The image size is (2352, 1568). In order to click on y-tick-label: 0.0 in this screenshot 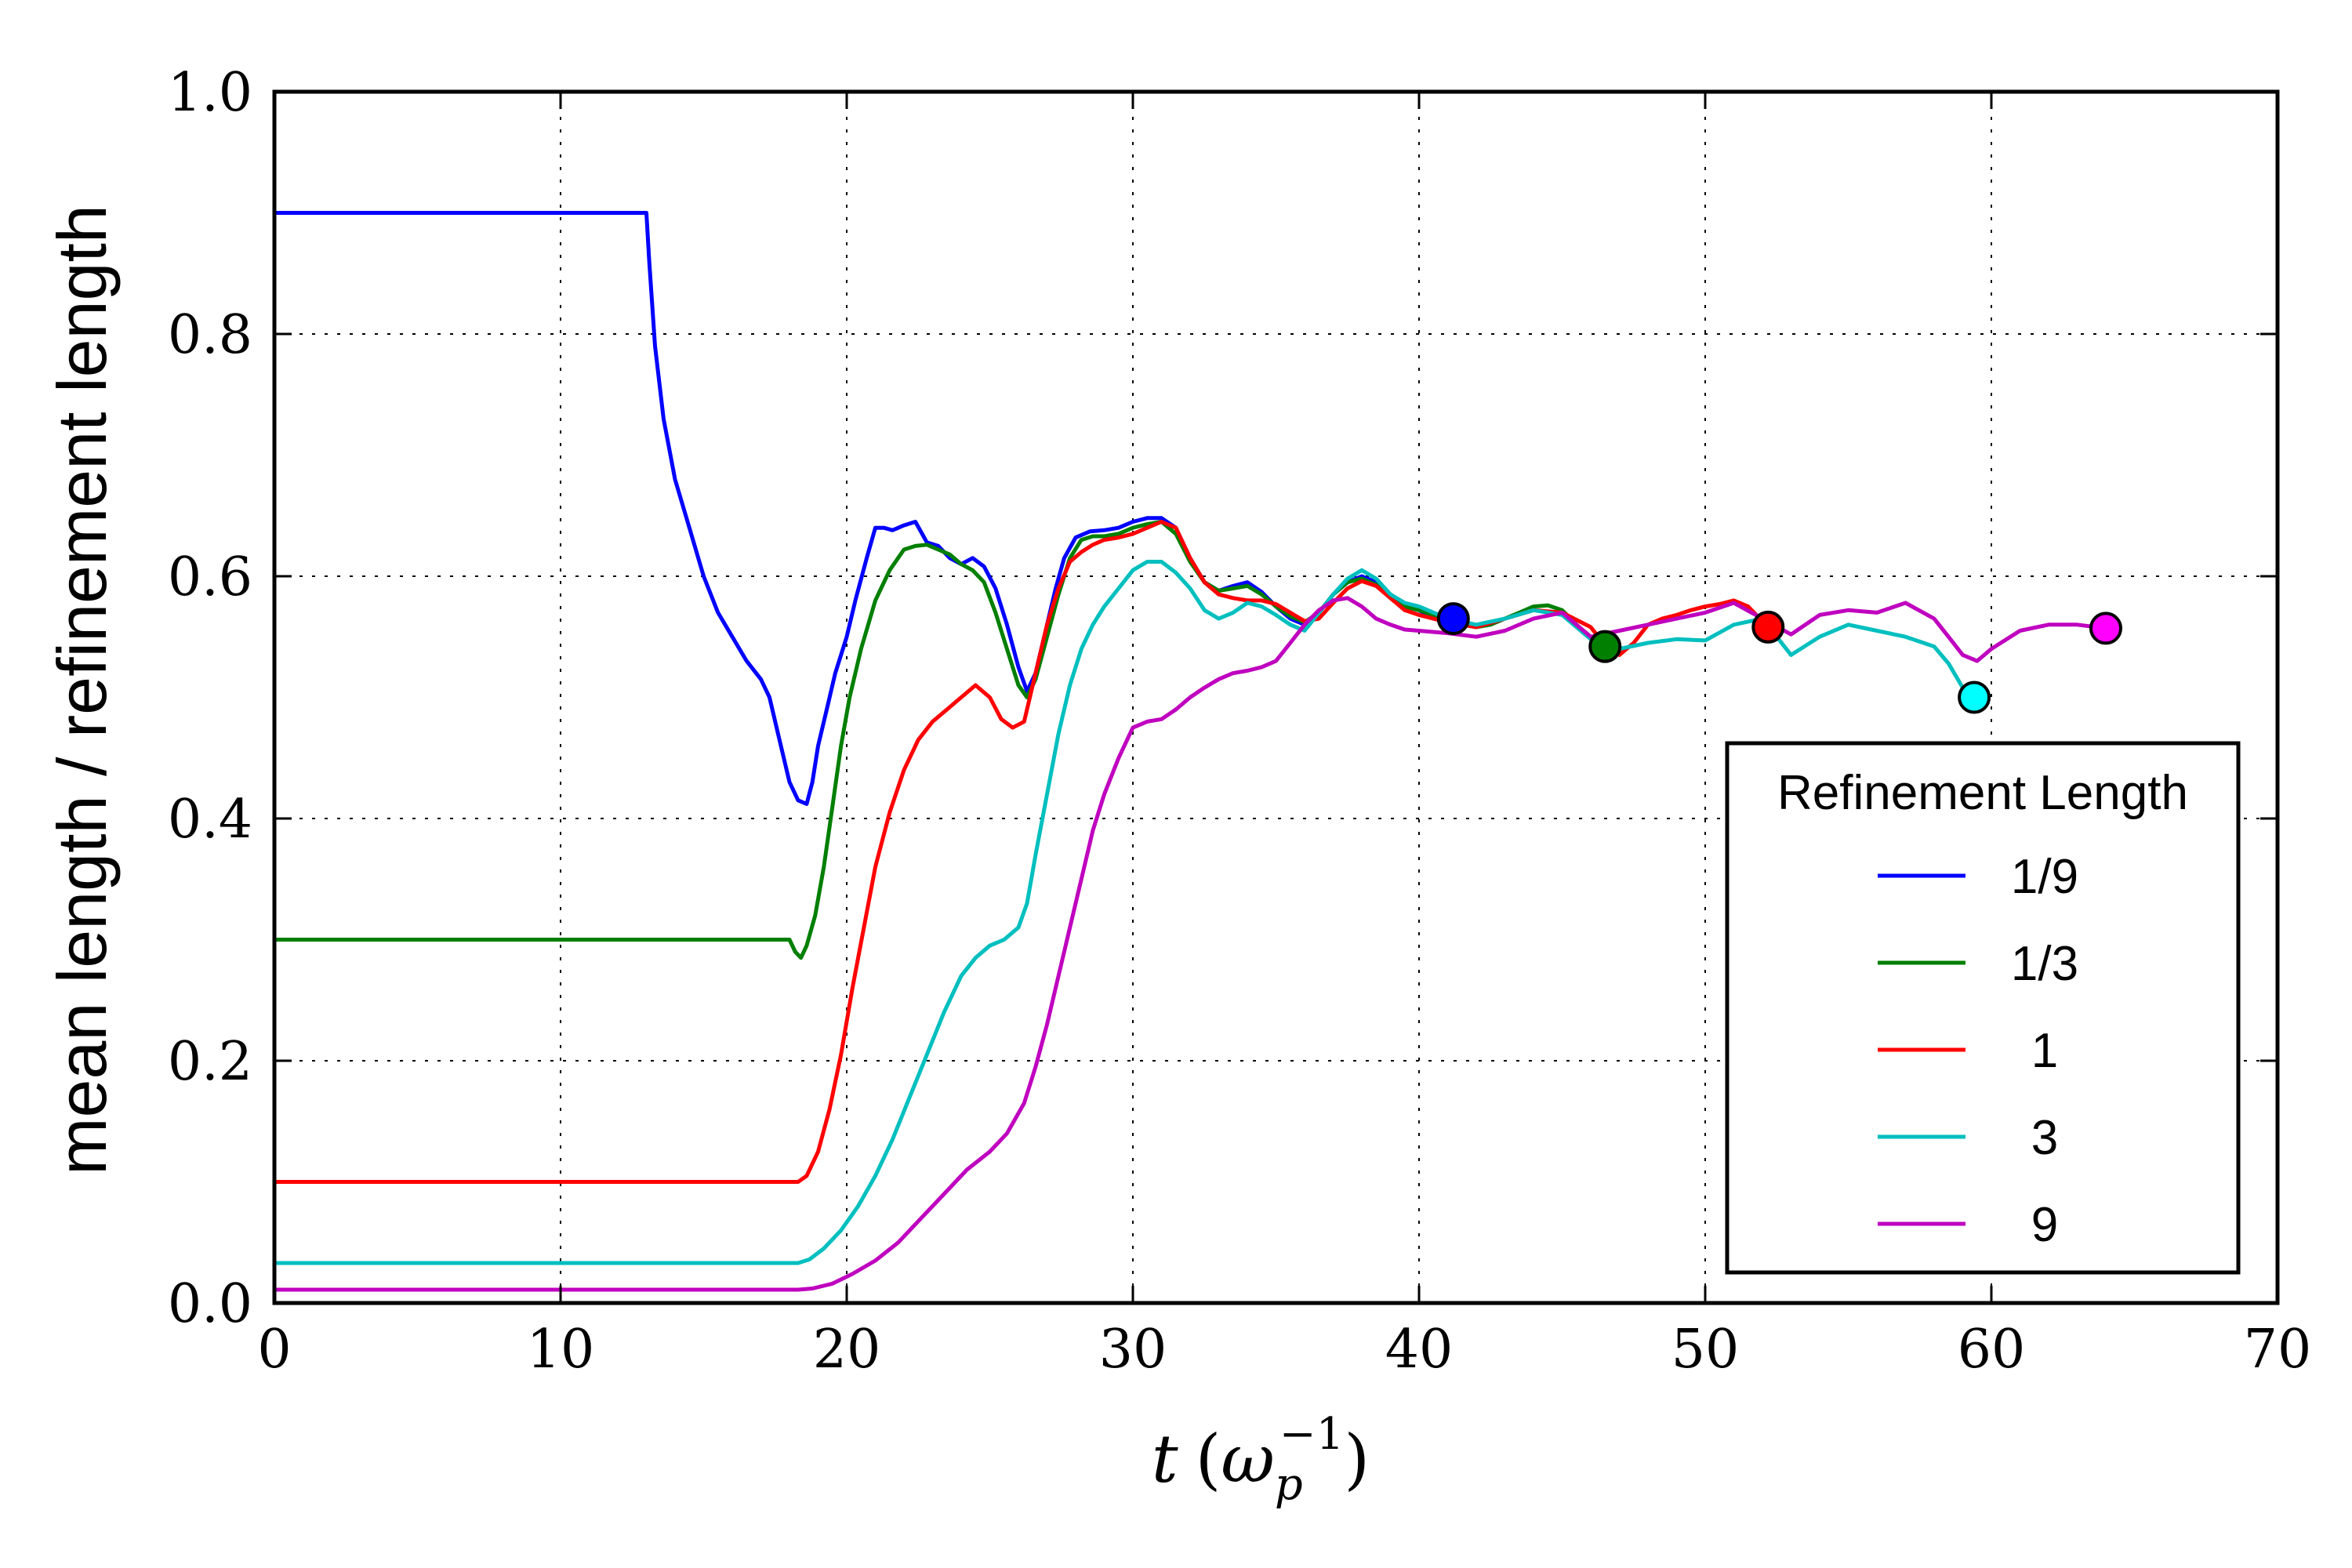, I will do `click(210, 1304)`.